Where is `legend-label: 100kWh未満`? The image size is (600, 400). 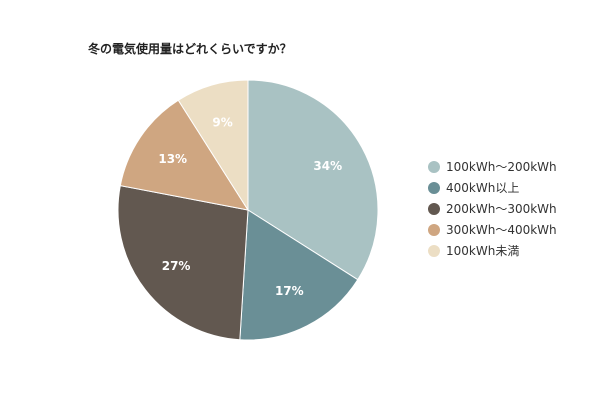 legend-label: 100kWh未満 is located at coordinates (482, 251).